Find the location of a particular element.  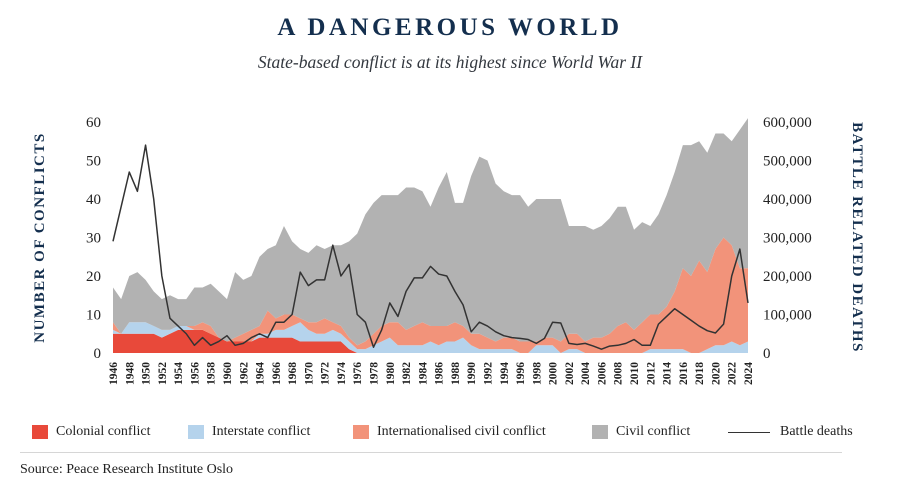

x-tick-label: 1962 is located at coordinates (244, 373).